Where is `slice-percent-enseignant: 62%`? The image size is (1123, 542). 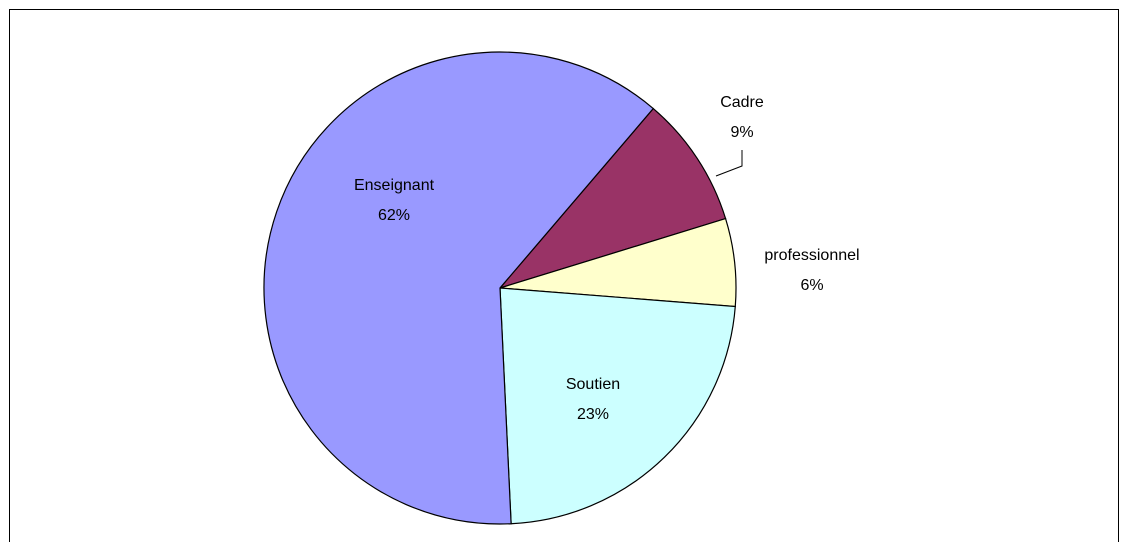 slice-percent-enseignant: 62% is located at coordinates (394, 215).